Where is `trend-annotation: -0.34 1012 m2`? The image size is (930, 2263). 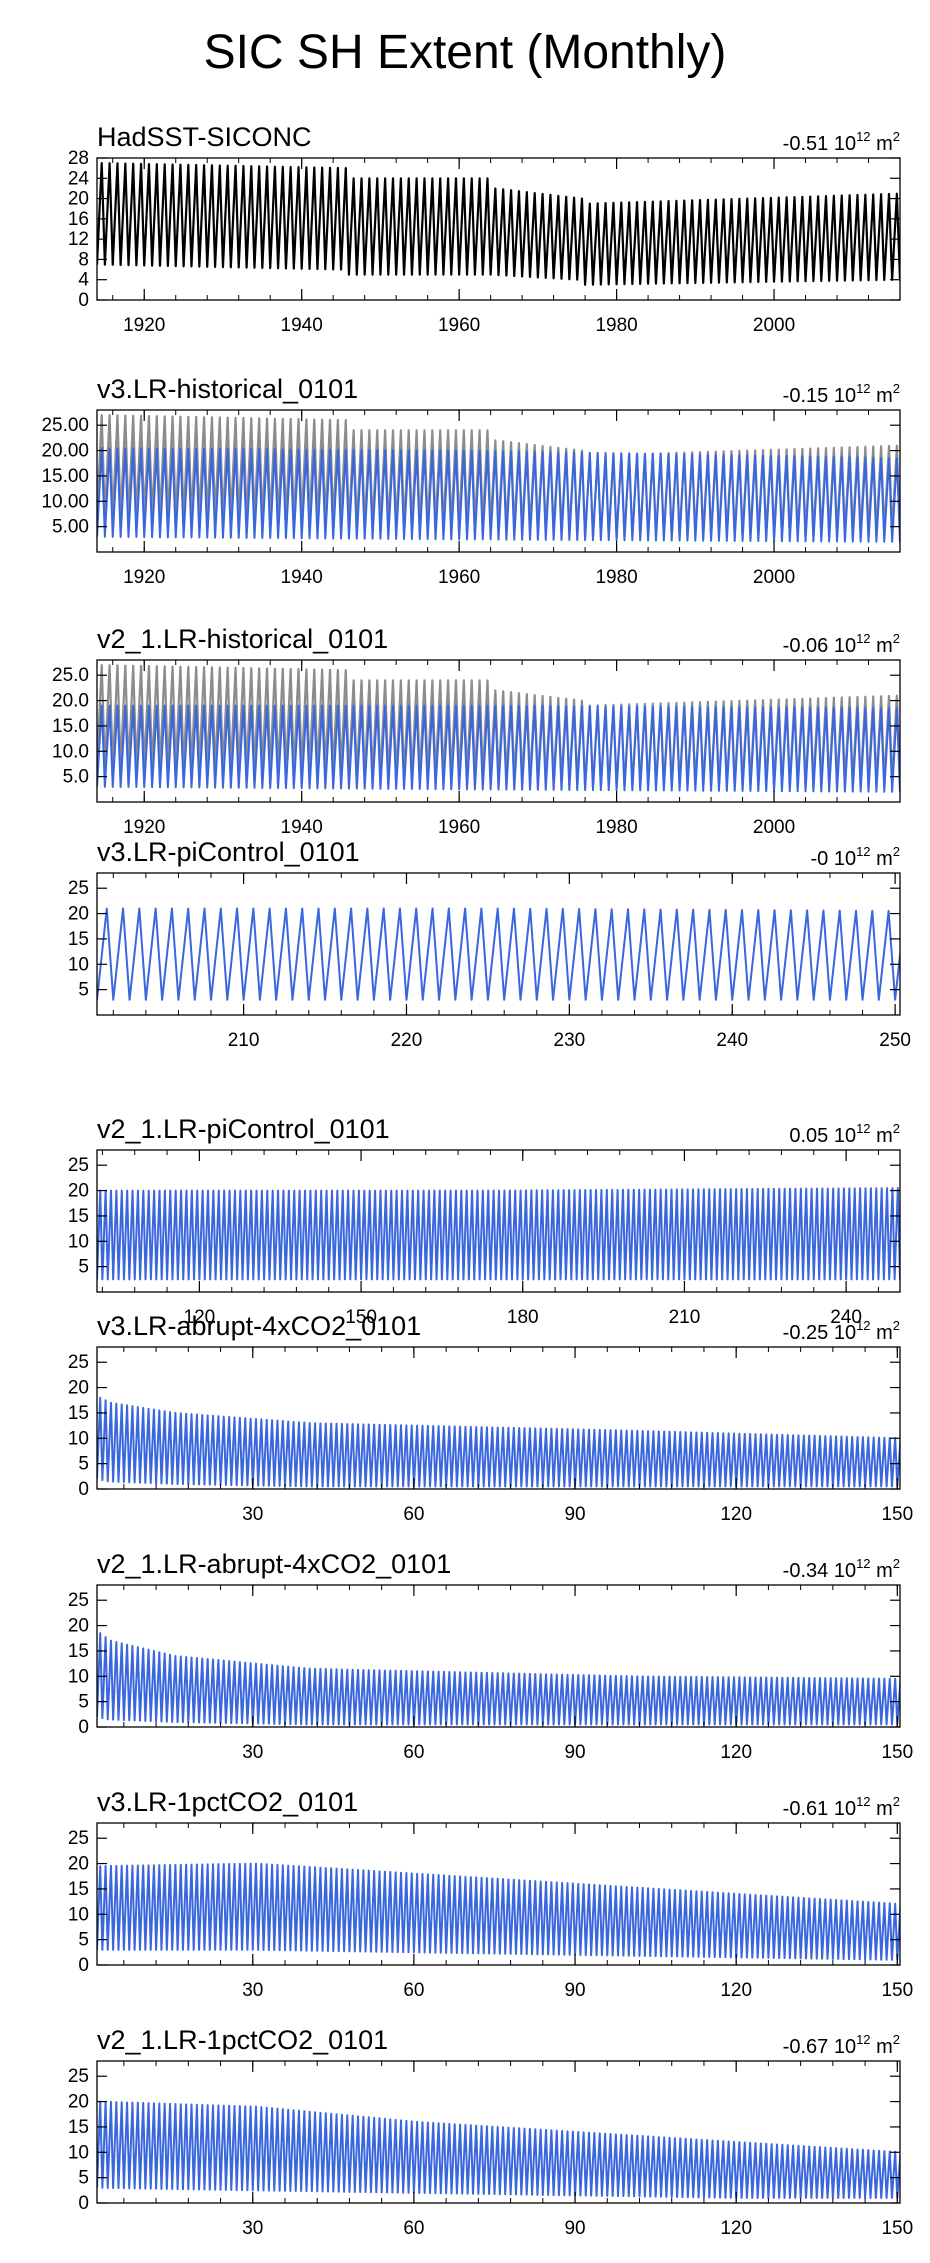
trend-annotation: -0.34 1012 m2 is located at coordinates (841, 1569).